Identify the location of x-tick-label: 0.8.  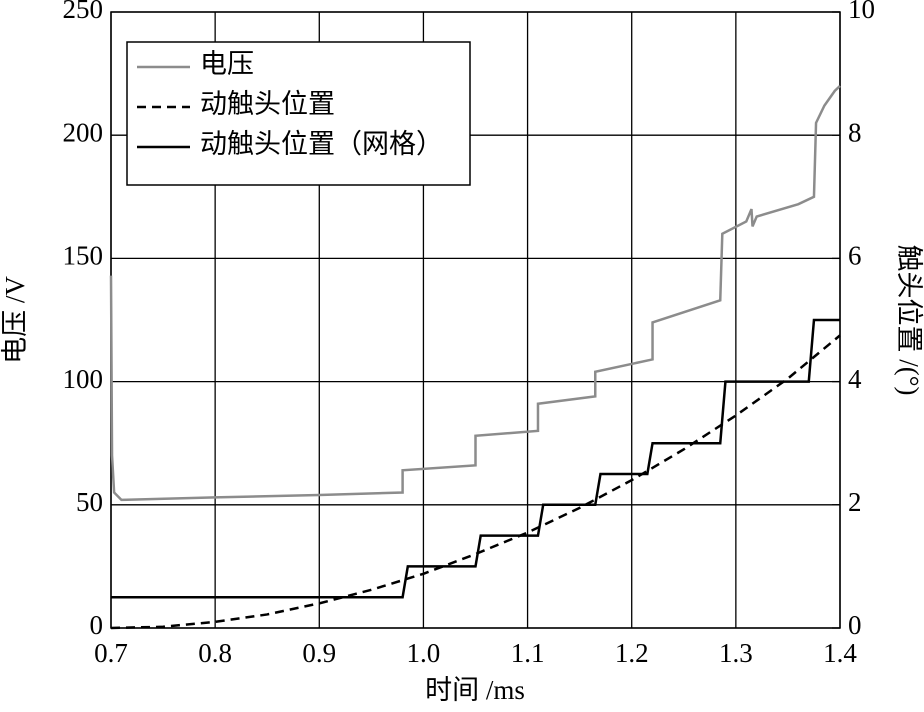
(215, 653).